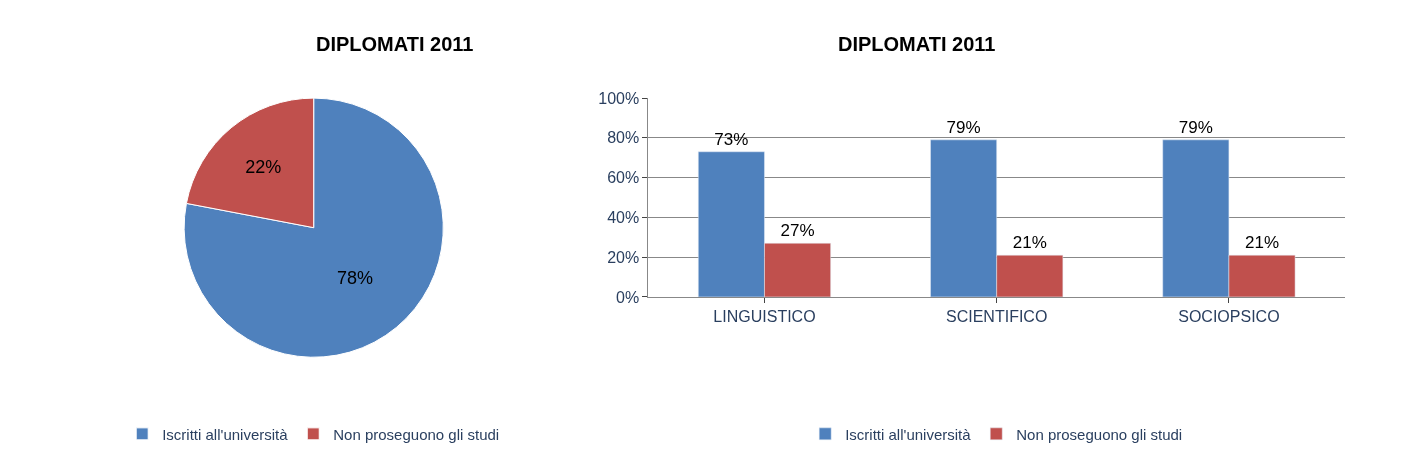  I want to click on pie-slice, so click(313, 227).